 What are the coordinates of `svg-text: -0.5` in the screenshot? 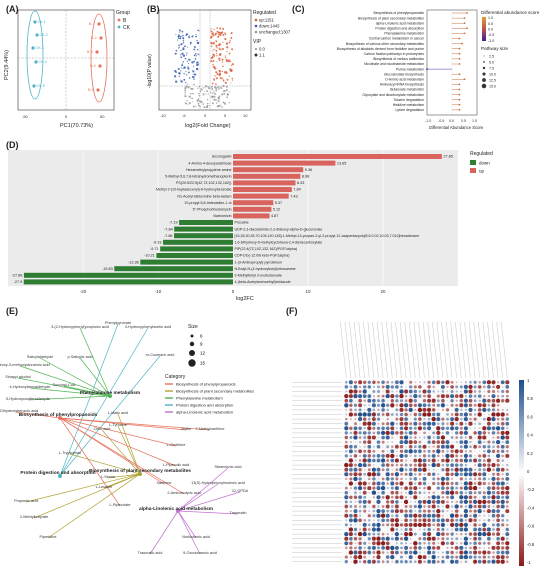 It's located at (441, 121).